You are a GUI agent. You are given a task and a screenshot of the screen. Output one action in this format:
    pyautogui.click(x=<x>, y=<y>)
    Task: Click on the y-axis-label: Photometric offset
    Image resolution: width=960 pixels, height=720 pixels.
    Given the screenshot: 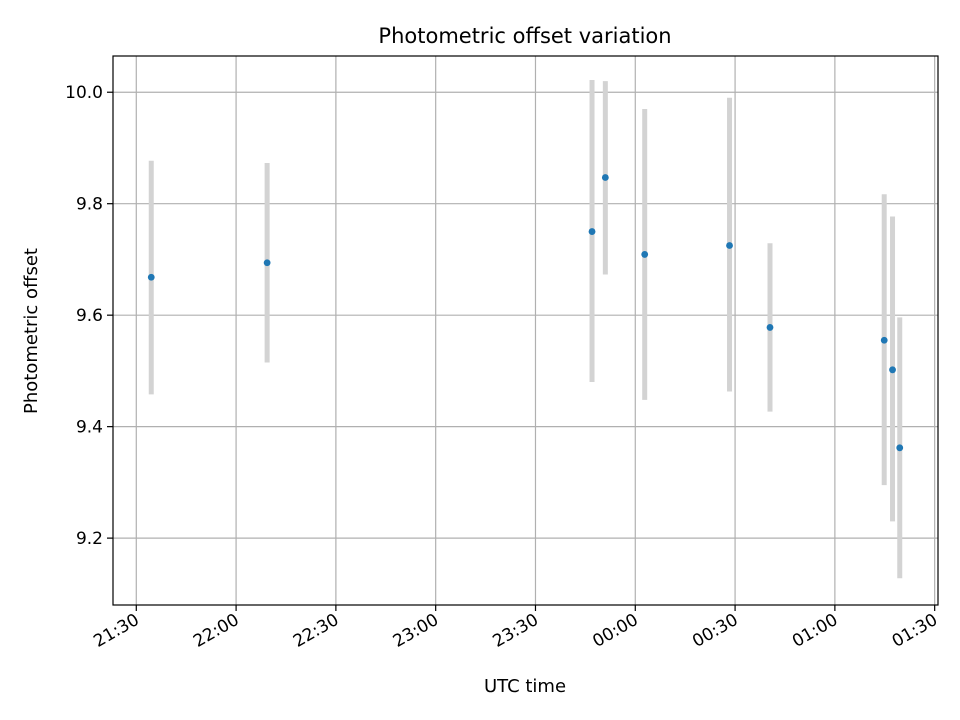 What is the action you would take?
    pyautogui.click(x=31, y=331)
    